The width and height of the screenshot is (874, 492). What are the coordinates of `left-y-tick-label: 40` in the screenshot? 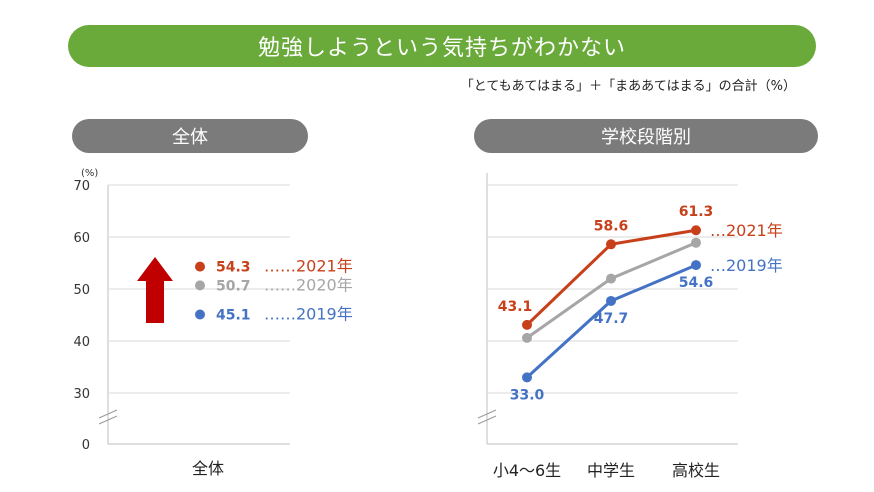 It's located at (81, 342).